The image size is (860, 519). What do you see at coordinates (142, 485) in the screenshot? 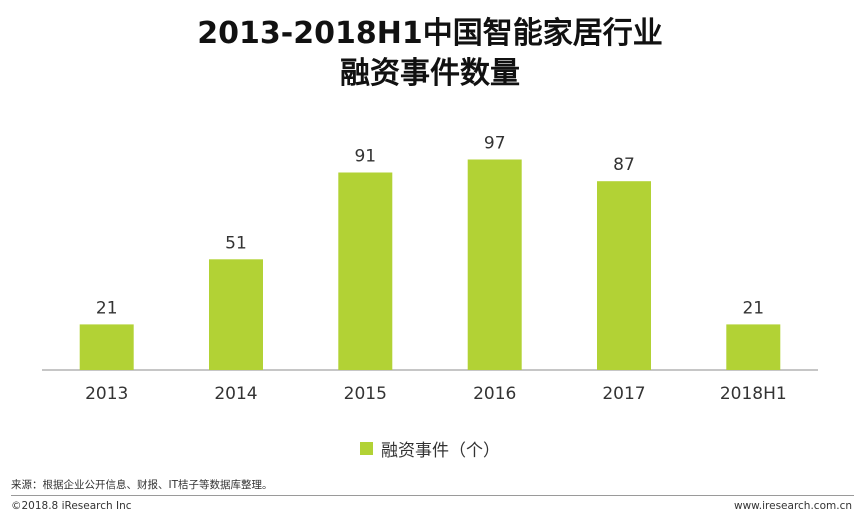
I see `source-note: 来源：根据企业公开信息、财报、IT桔子等数据库整理。` at bounding box center [142, 485].